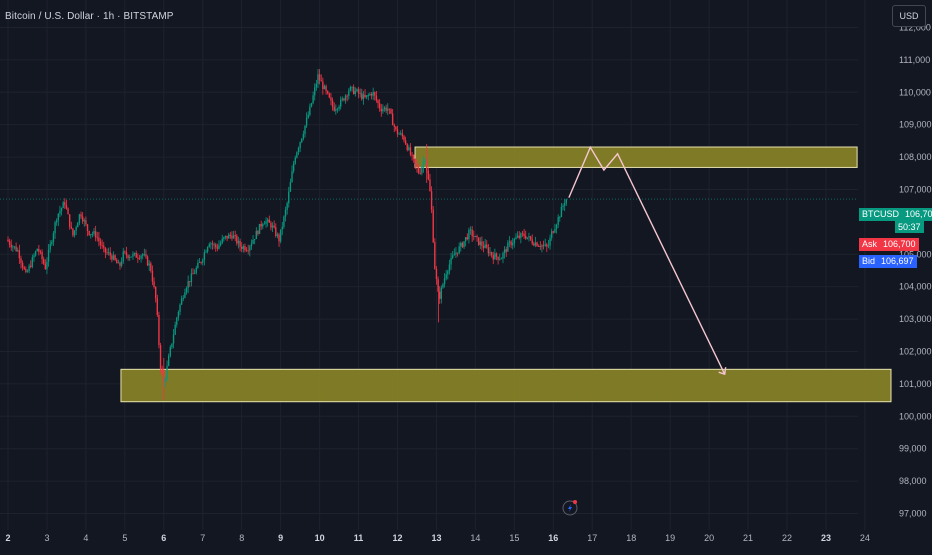 The width and height of the screenshot is (932, 555). I want to click on time-tick-label: 13, so click(436, 538).